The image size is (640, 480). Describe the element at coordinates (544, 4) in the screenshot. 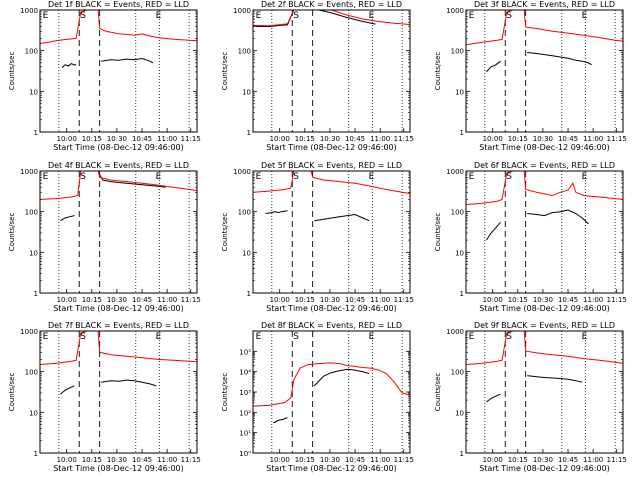

I see `panel-title: Det 3f BLACK = Events, RED = LLD` at that location.